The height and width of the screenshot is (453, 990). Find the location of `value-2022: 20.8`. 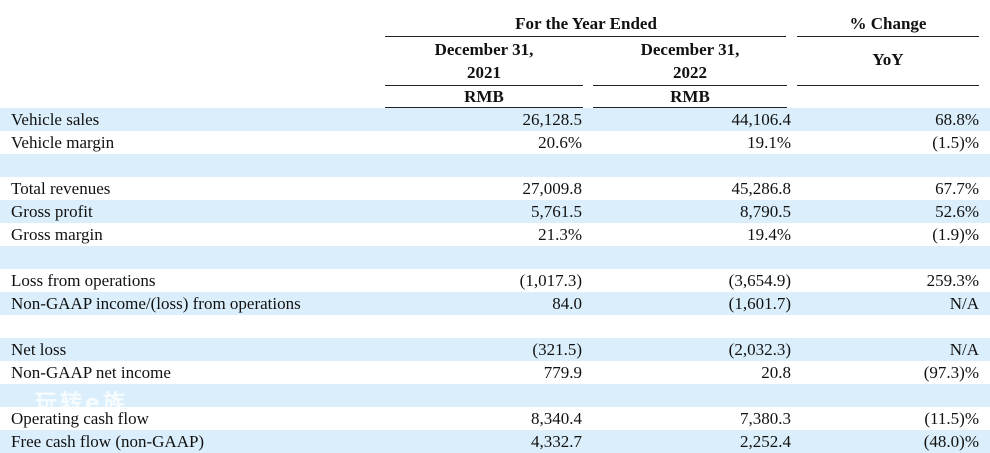

value-2022: 20.8 is located at coordinates (776, 372).